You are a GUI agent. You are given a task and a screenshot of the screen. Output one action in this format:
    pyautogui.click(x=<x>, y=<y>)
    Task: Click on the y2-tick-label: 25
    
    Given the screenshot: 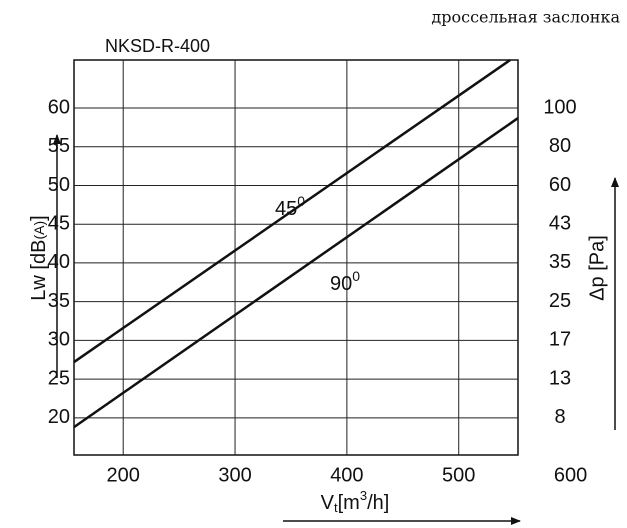 What is the action you would take?
    pyautogui.click(x=560, y=301)
    